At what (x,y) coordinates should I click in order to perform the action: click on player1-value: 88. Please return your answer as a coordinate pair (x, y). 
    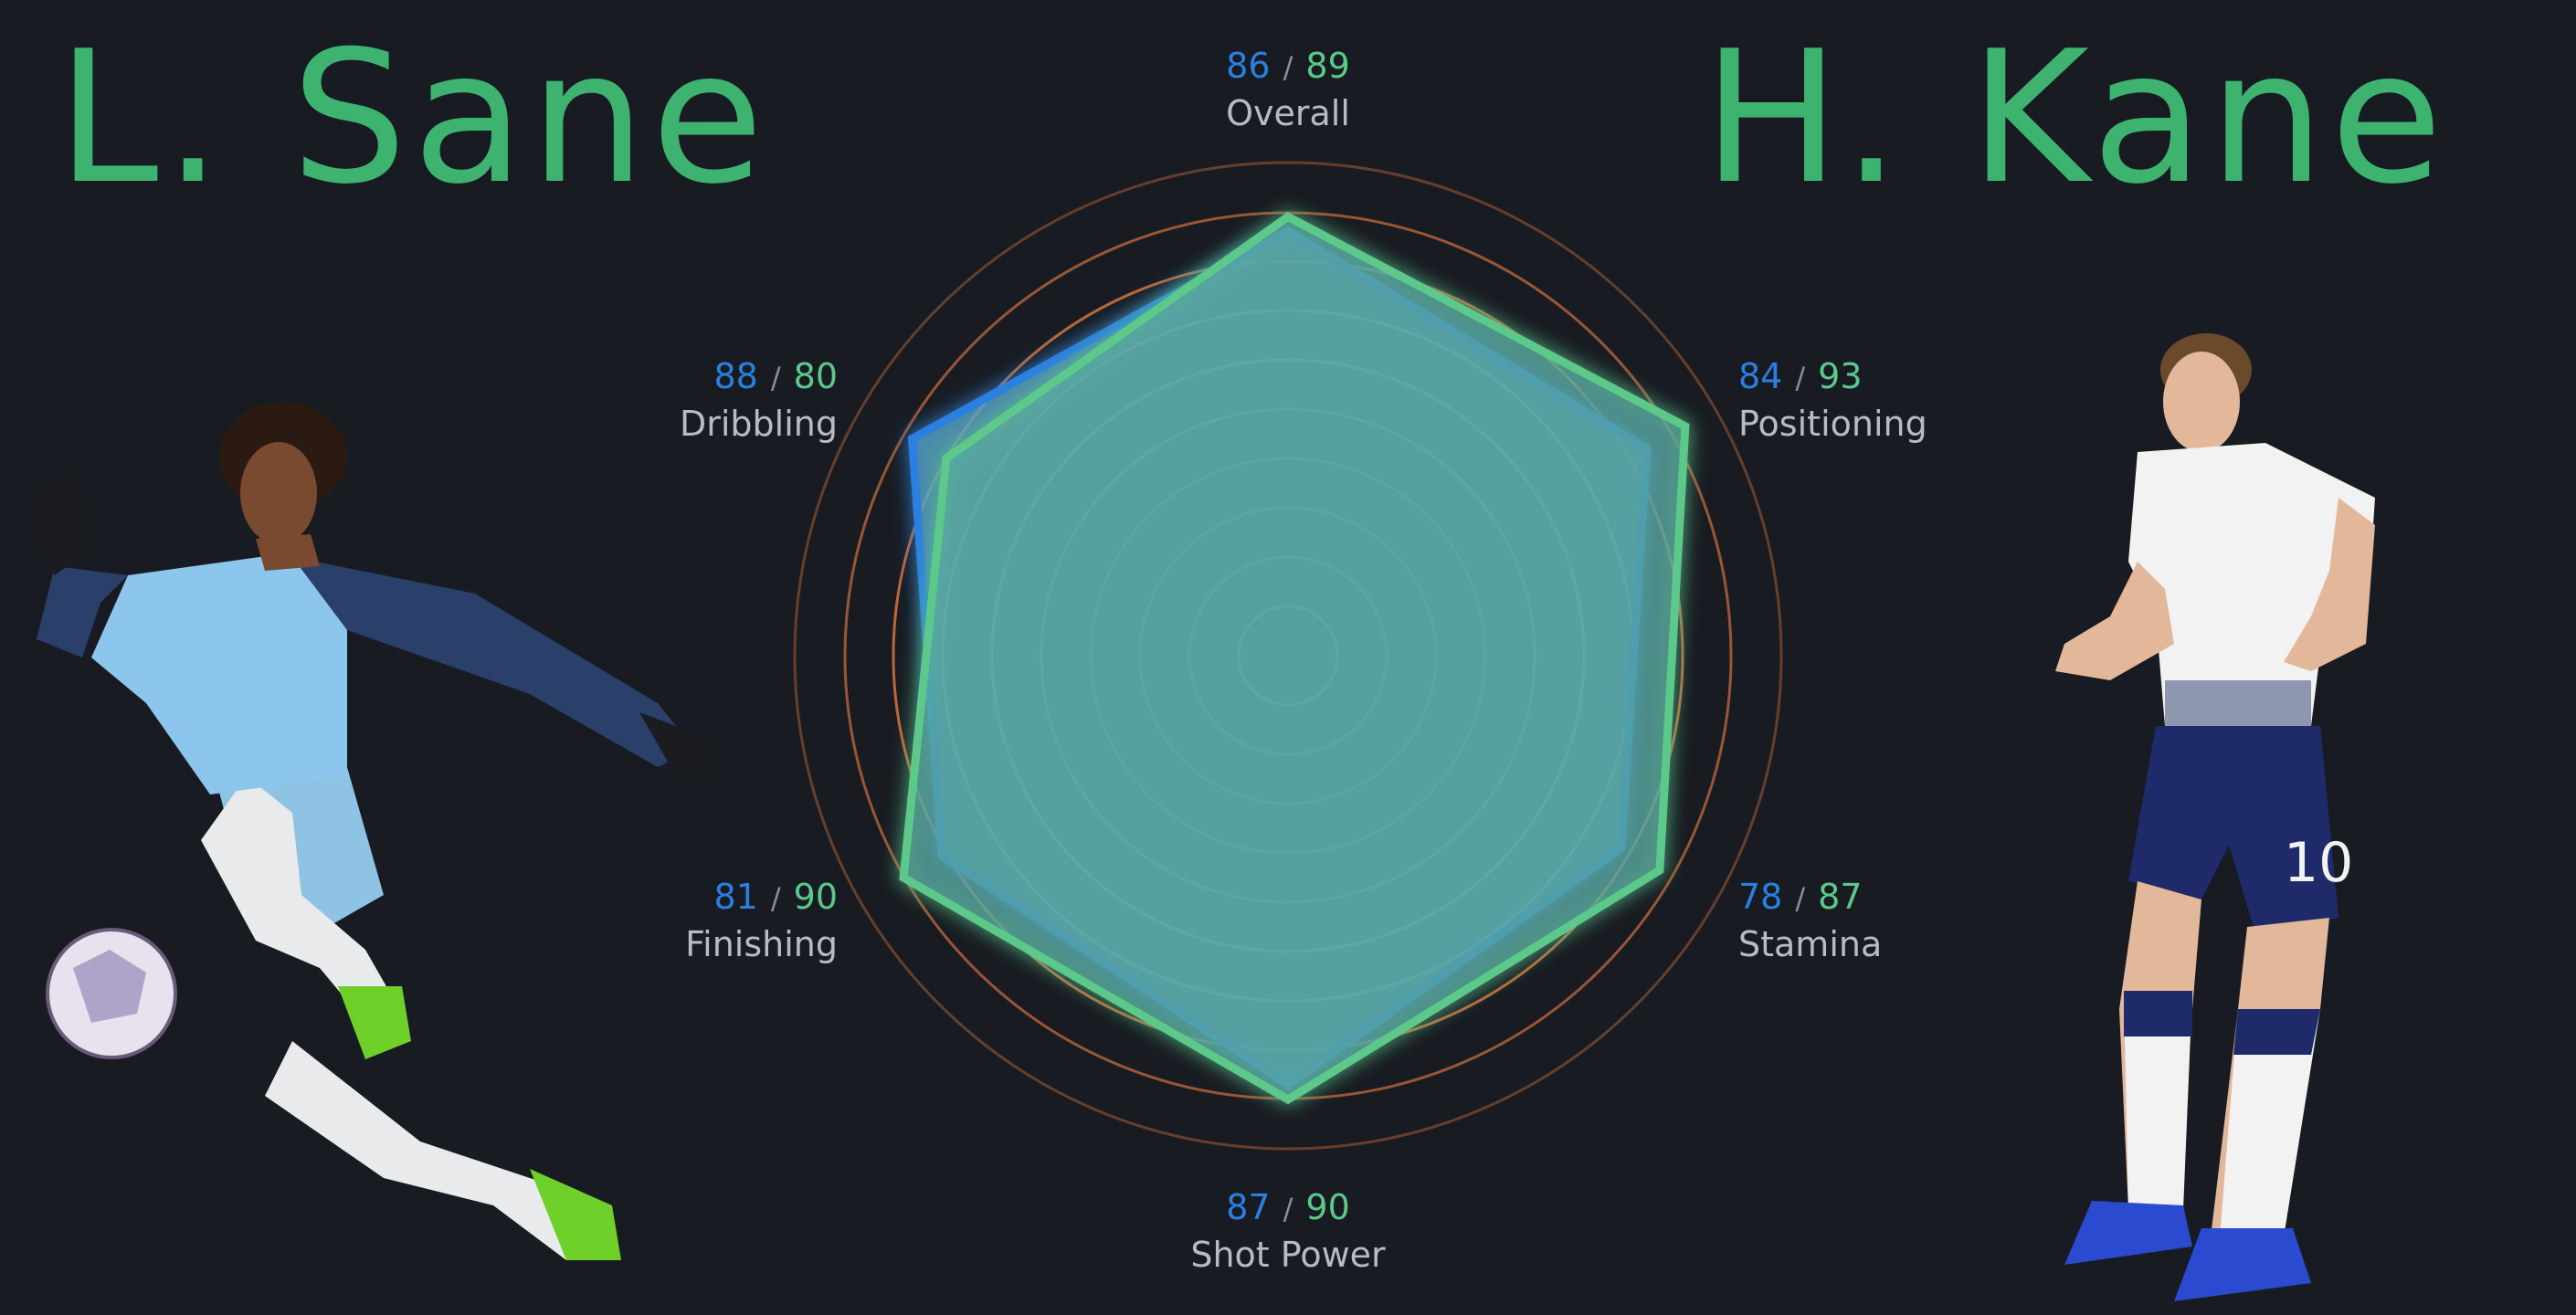
    Looking at the image, I should click on (735, 376).